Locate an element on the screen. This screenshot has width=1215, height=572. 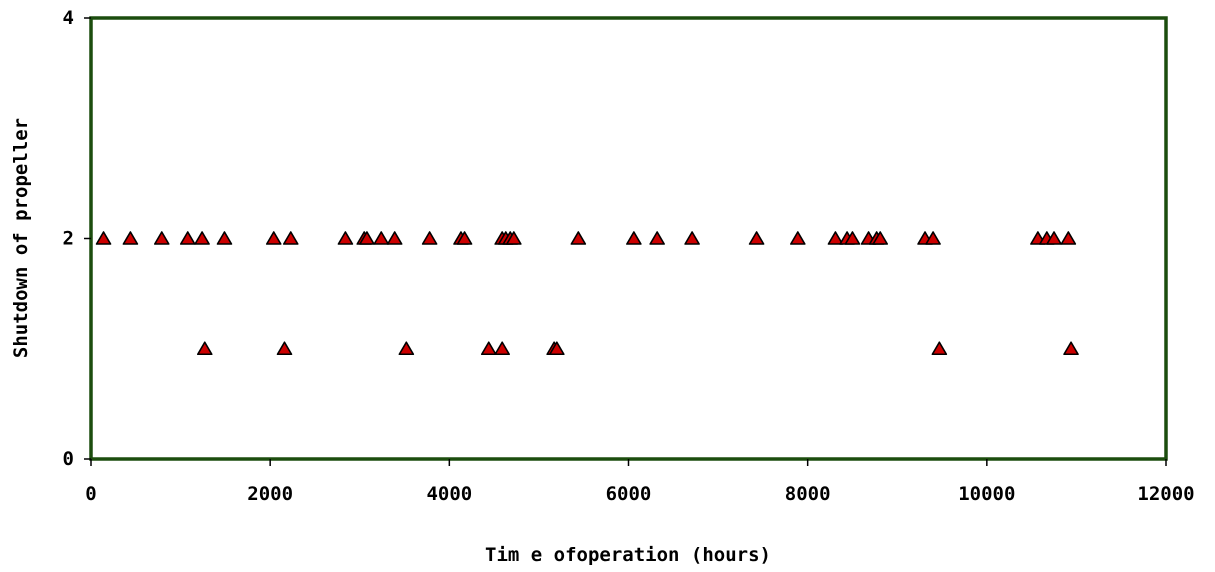
x-axis-title: Tim e ofoperation (hours) is located at coordinates (628, 555).